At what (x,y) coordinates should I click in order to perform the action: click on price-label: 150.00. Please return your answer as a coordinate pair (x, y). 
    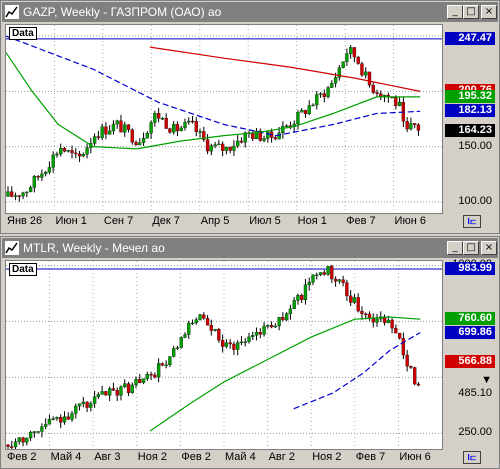
    Looking at the image, I should click on (475, 145).